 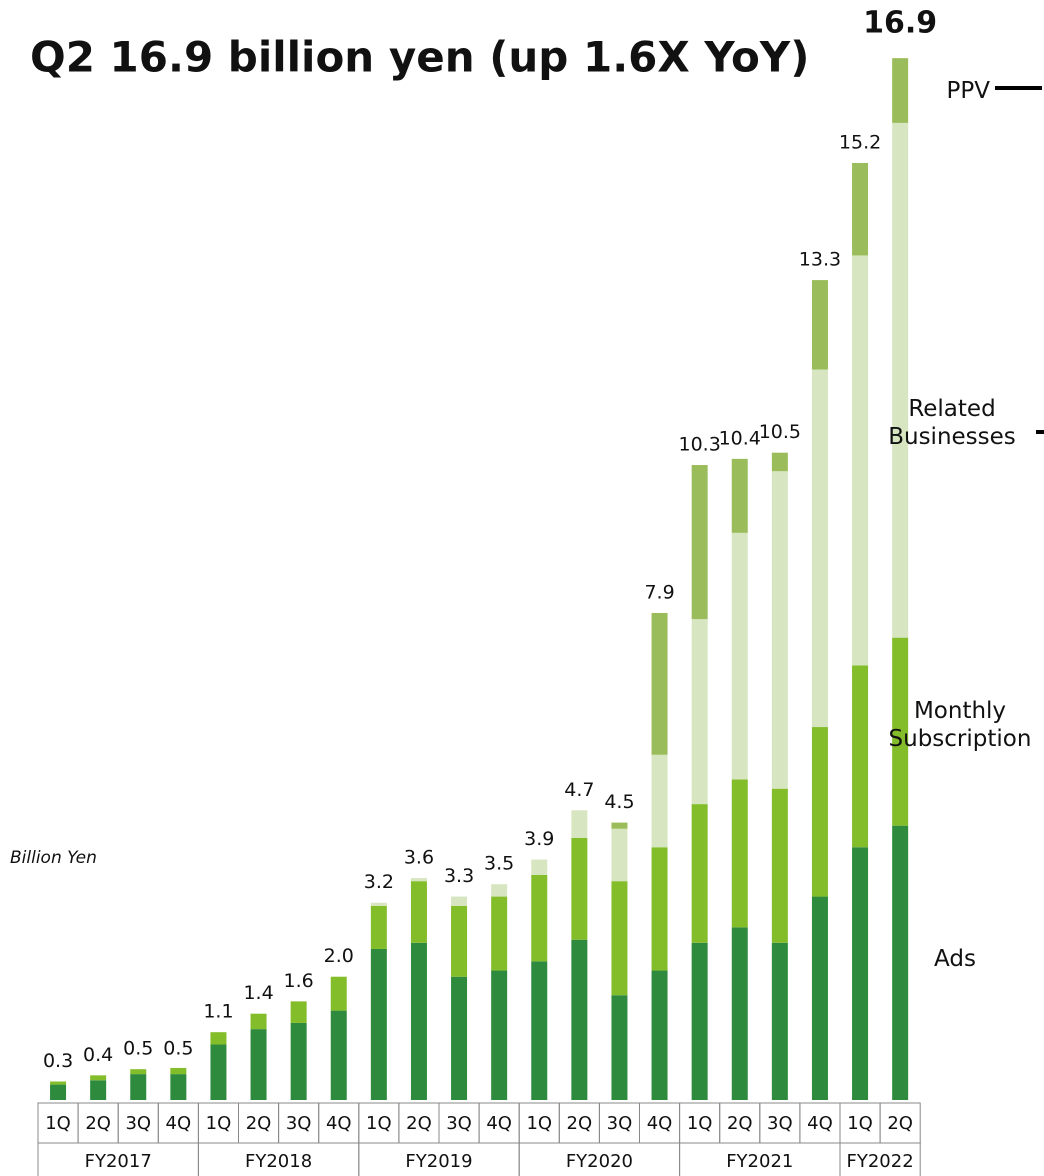 I want to click on total-label: 10.3, so click(x=699, y=445).